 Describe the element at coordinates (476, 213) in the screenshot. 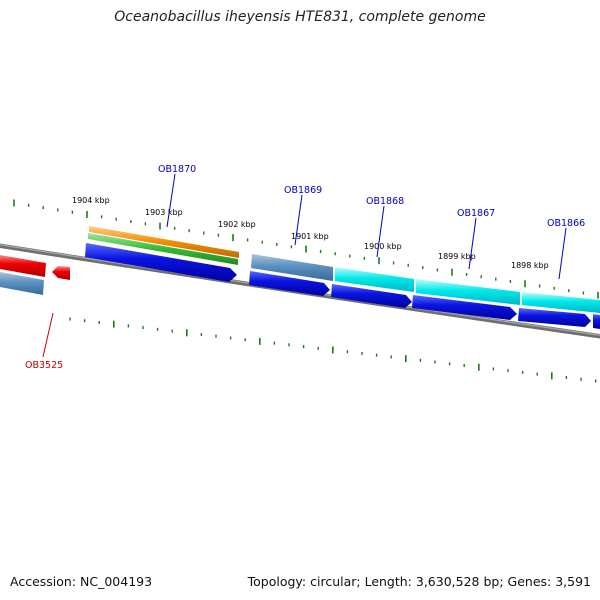

I see `gene-label-forward: OB1867` at that location.